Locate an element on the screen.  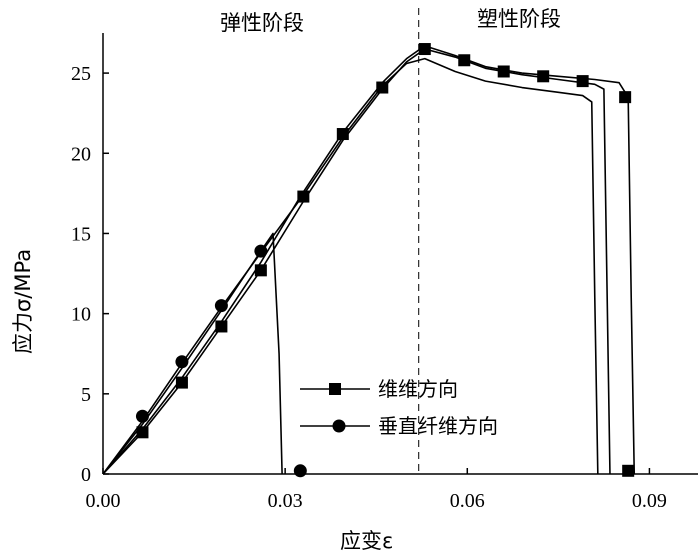
y-axis-title: 应力σ/MPa is located at coordinates (23, 301).